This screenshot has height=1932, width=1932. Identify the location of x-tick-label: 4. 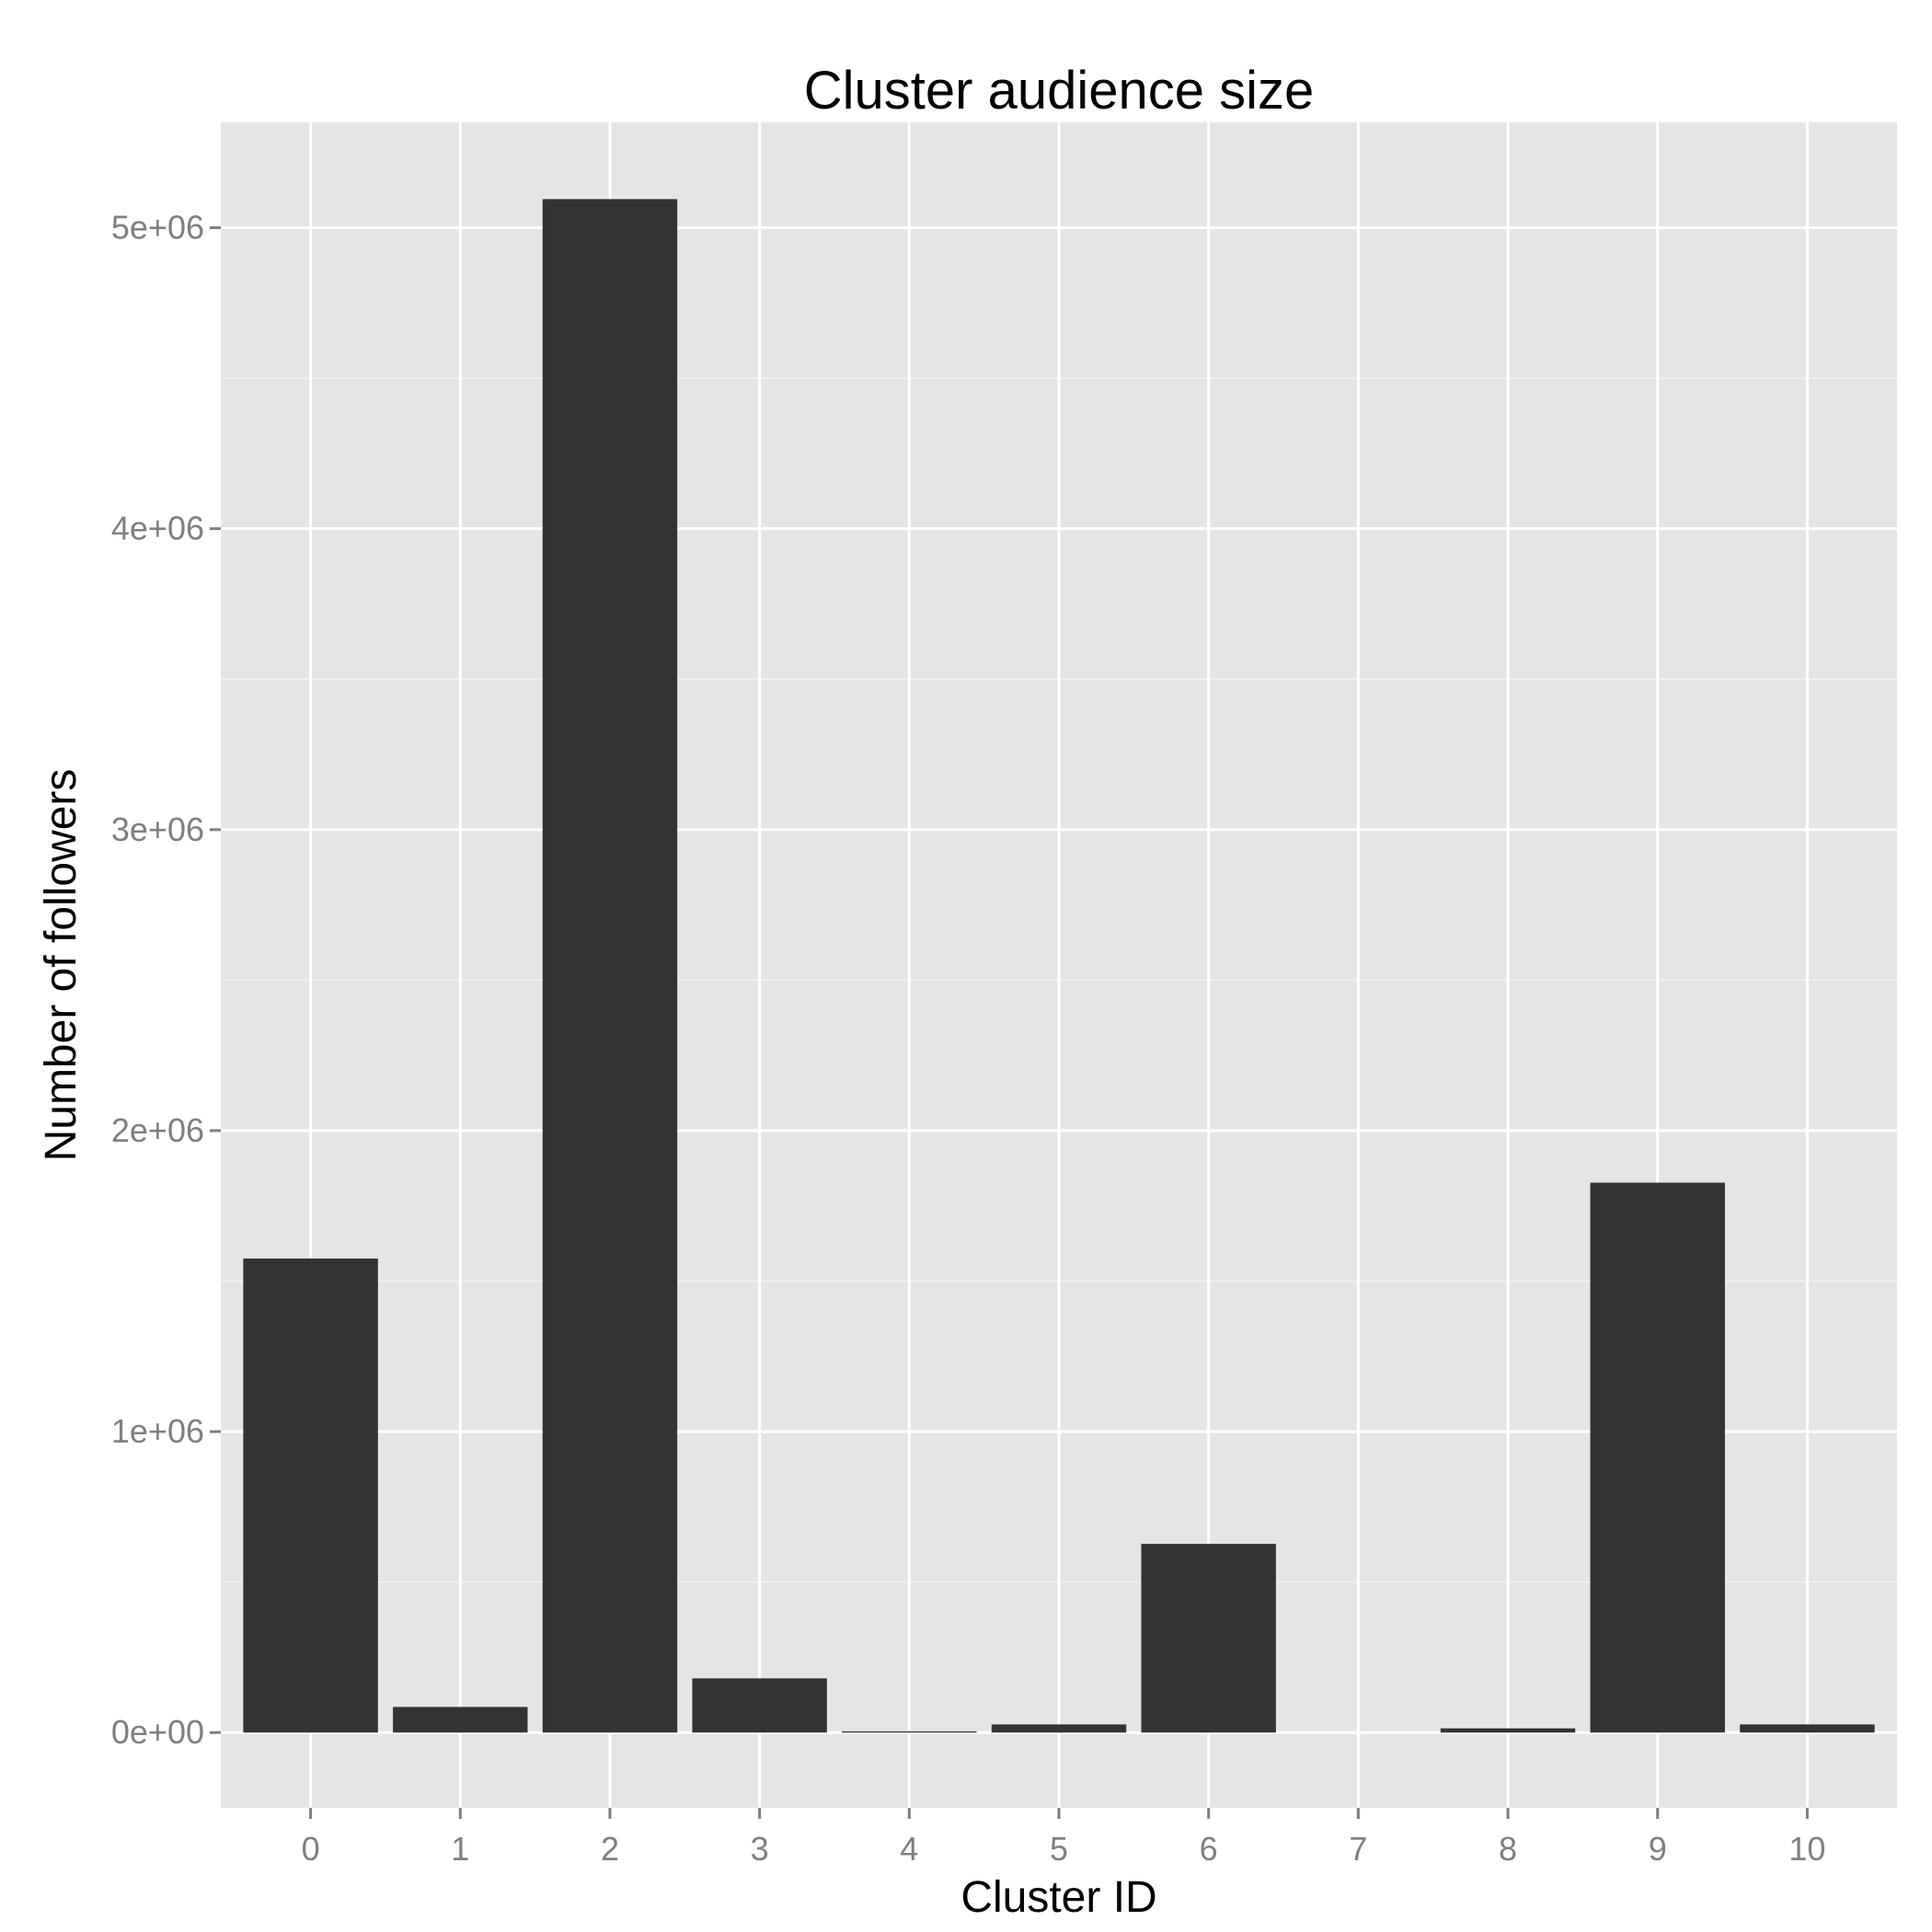
(909, 1849).